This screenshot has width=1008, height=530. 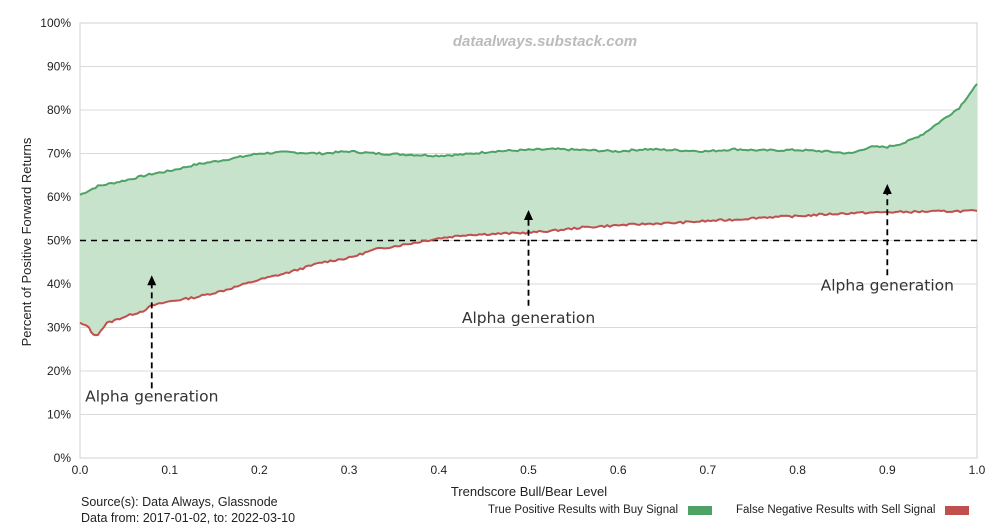 I want to click on legend-swatch-sell, so click(x=957, y=510).